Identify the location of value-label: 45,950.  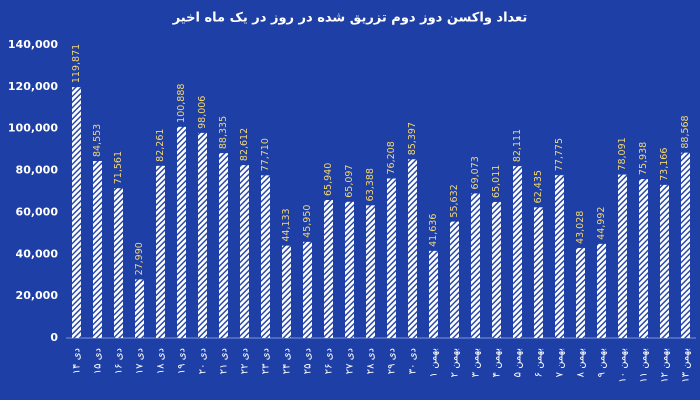
(307, 221).